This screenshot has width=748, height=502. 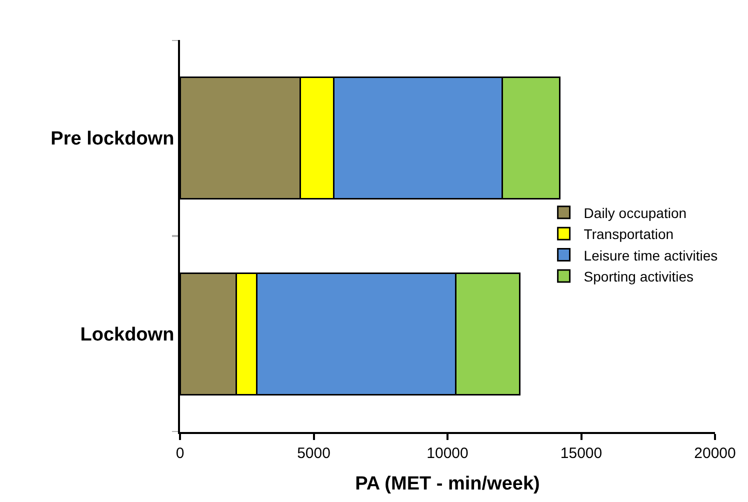 I want to click on y-tick-label: Lockdown, so click(x=127, y=335).